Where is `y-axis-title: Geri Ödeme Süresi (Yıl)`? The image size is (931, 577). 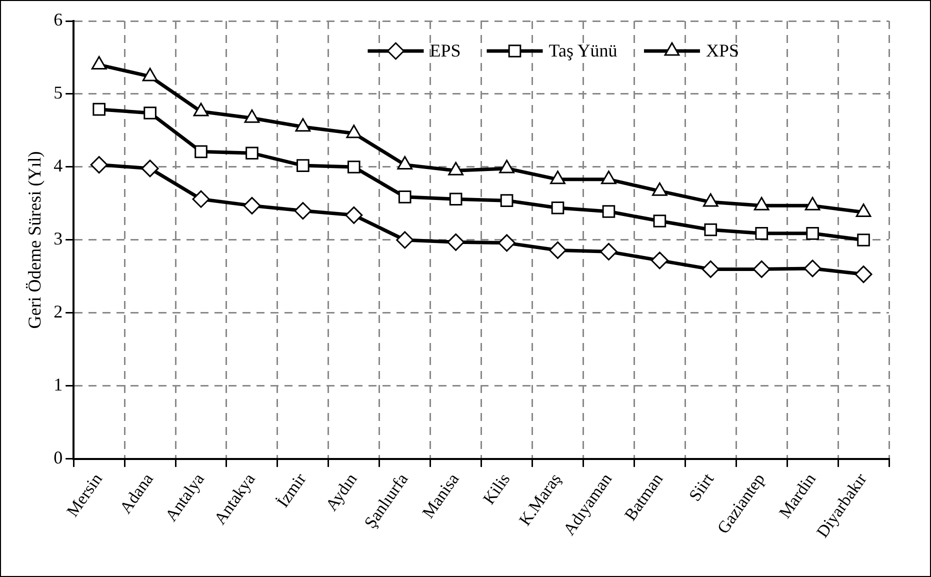 y-axis-title: Geri Ödeme Süresi (Yıl) is located at coordinates (34, 240).